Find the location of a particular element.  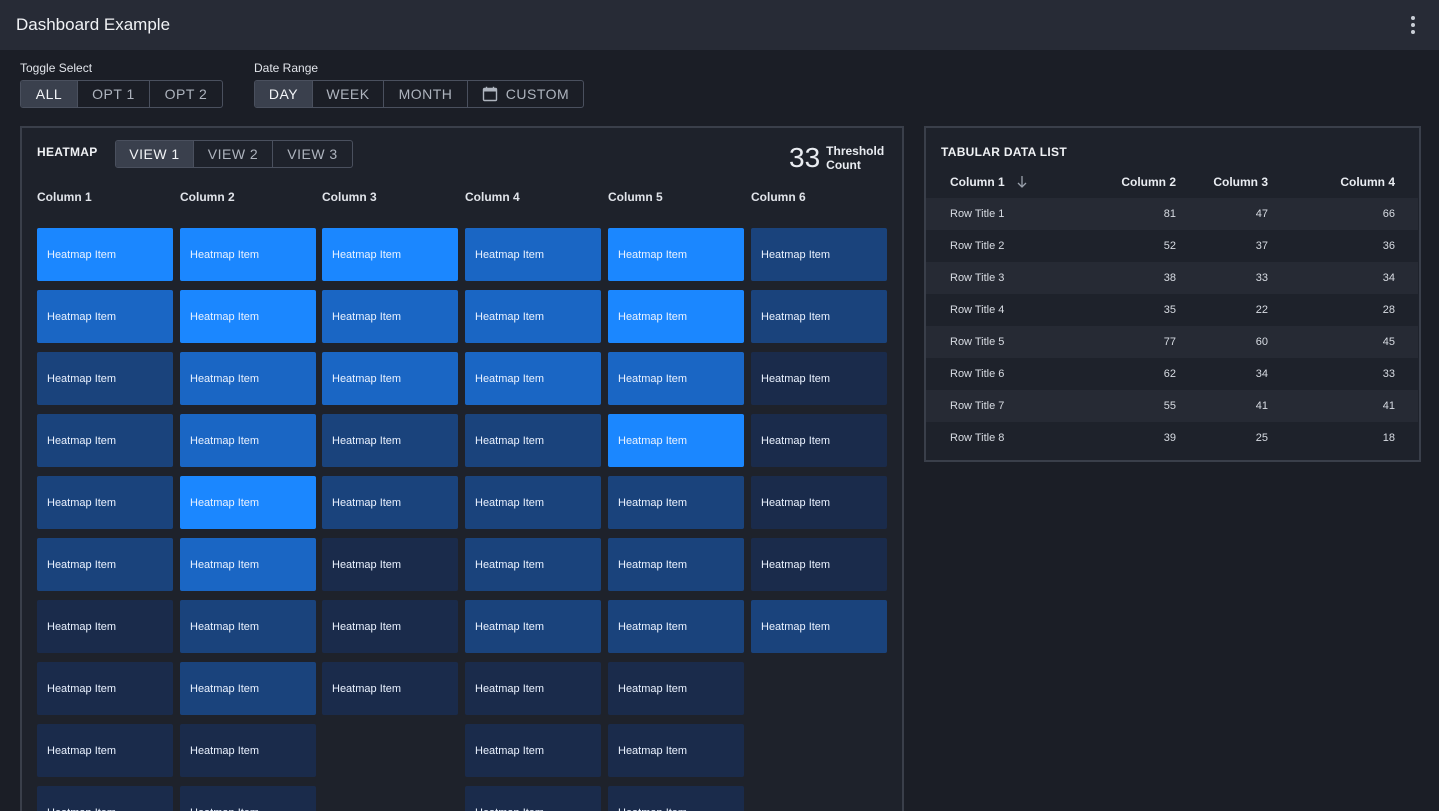

table-header-col2: Column 2 is located at coordinates (1148, 182).